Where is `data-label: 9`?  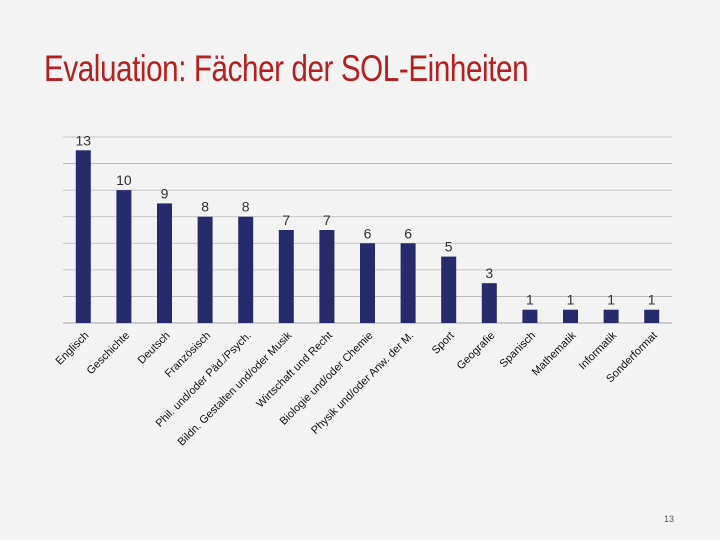
data-label: 9 is located at coordinates (165, 193).